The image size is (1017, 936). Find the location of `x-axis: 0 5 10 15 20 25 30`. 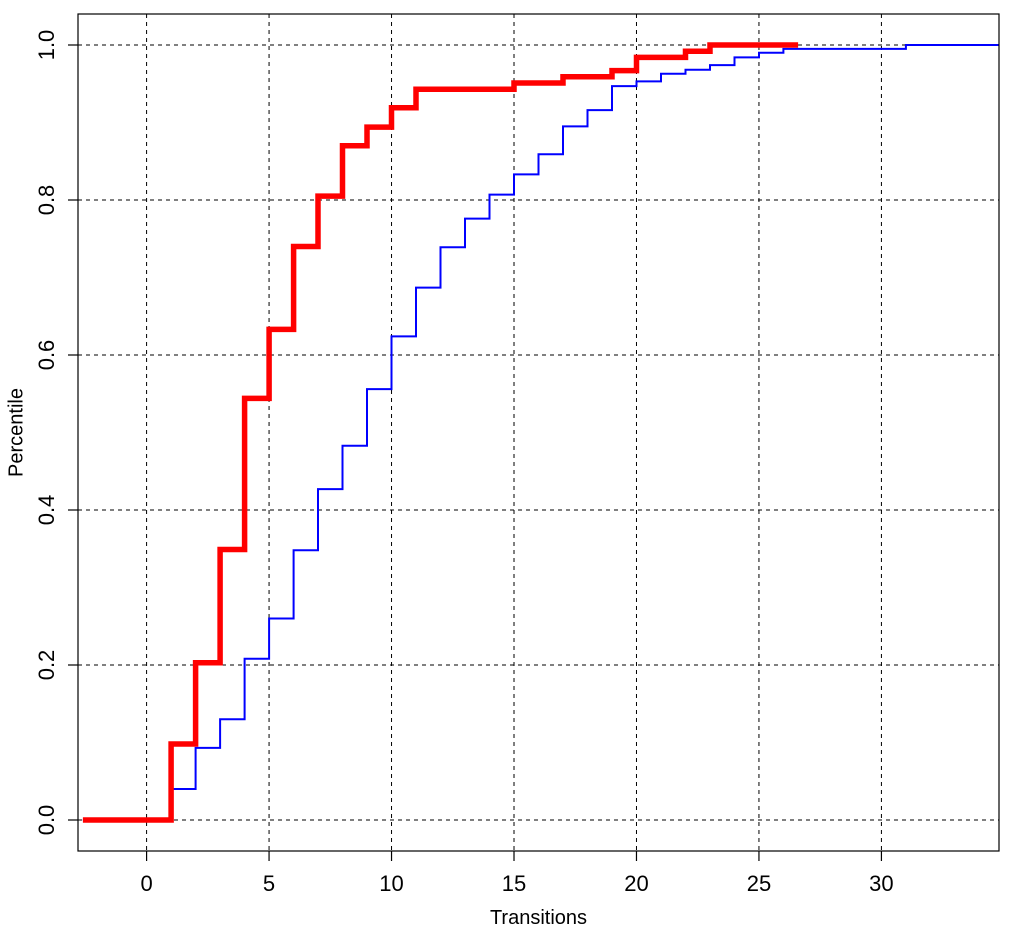

x-axis: 0 5 10 15 20 25 30 is located at coordinates (517, 873).